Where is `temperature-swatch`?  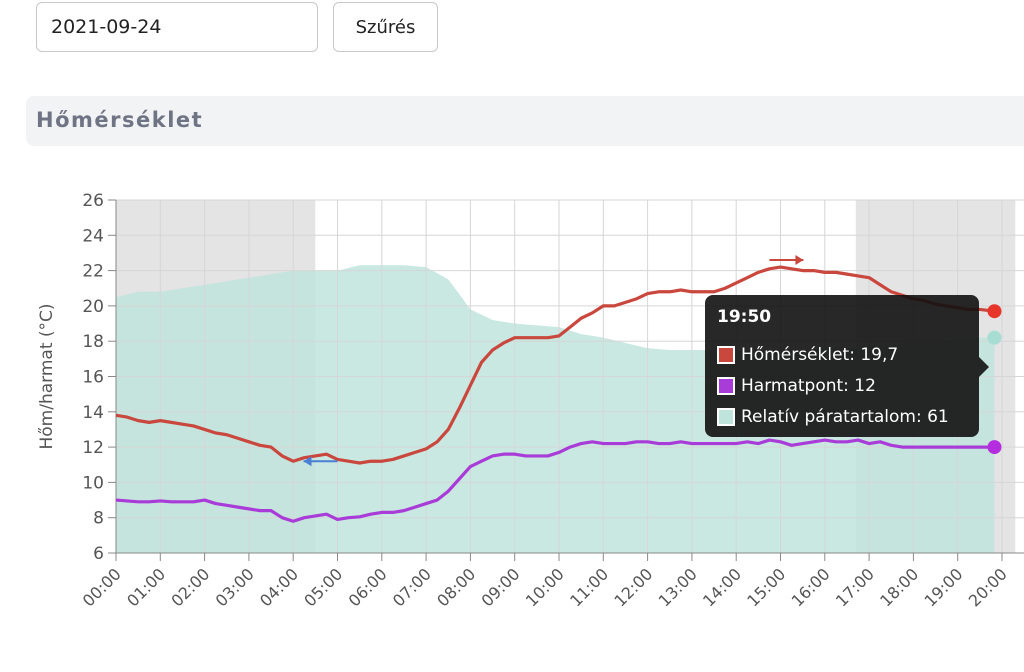 temperature-swatch is located at coordinates (726, 354).